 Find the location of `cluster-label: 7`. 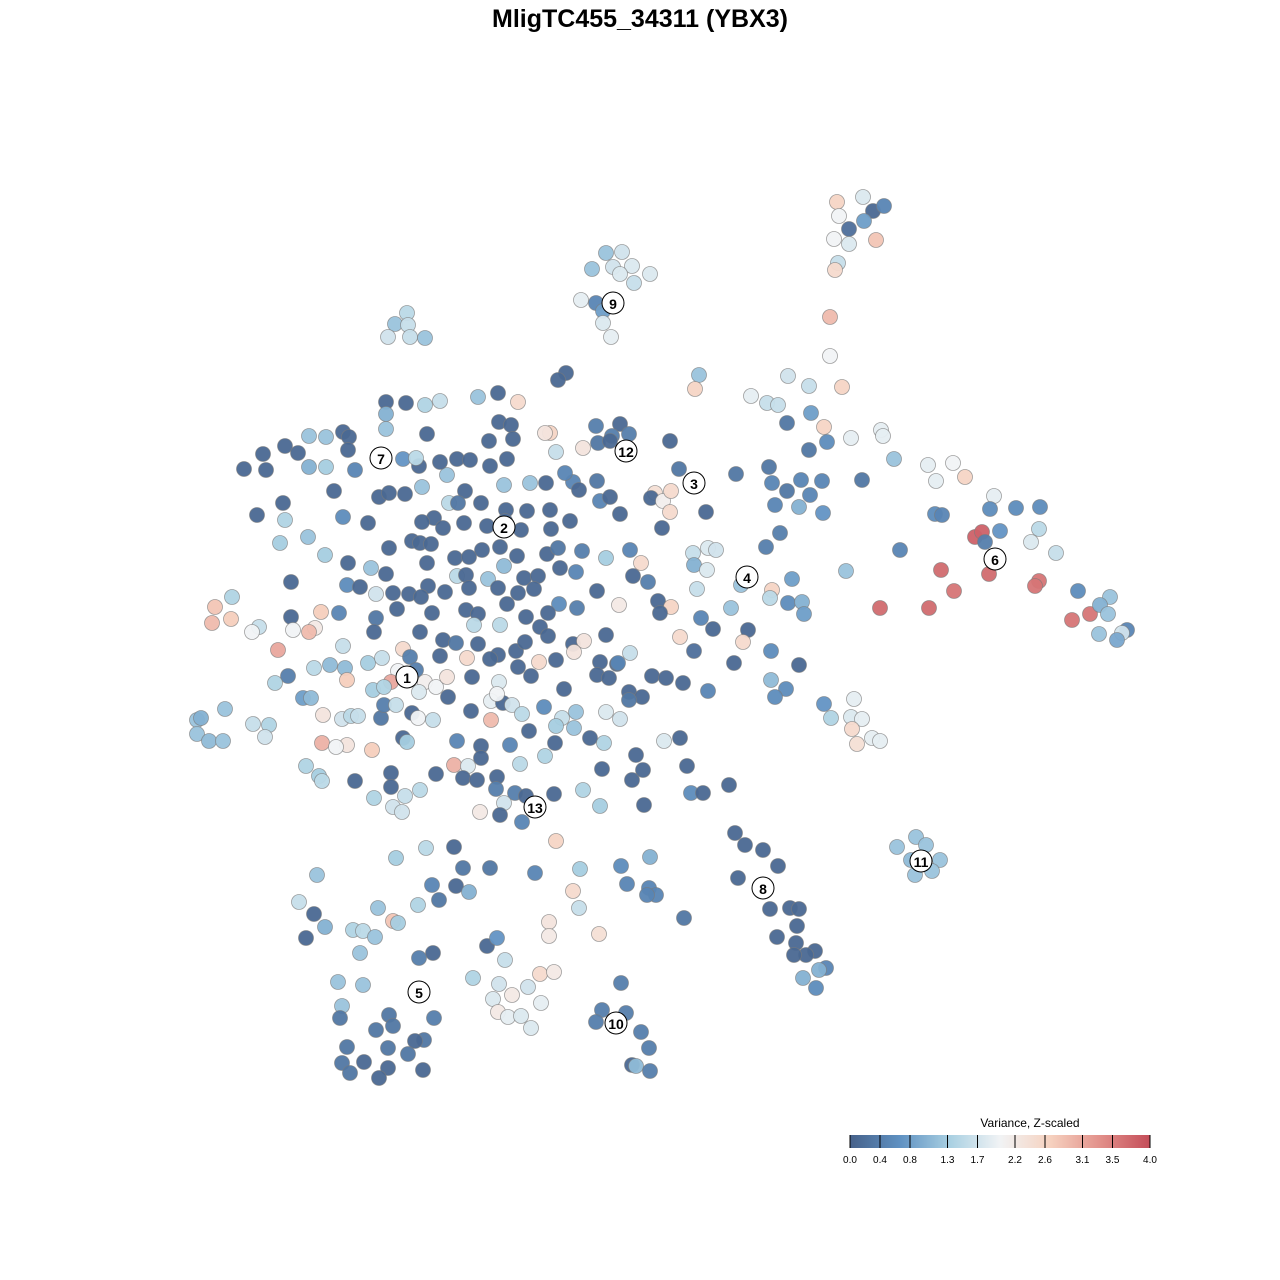

cluster-label: 7 is located at coordinates (381, 459).